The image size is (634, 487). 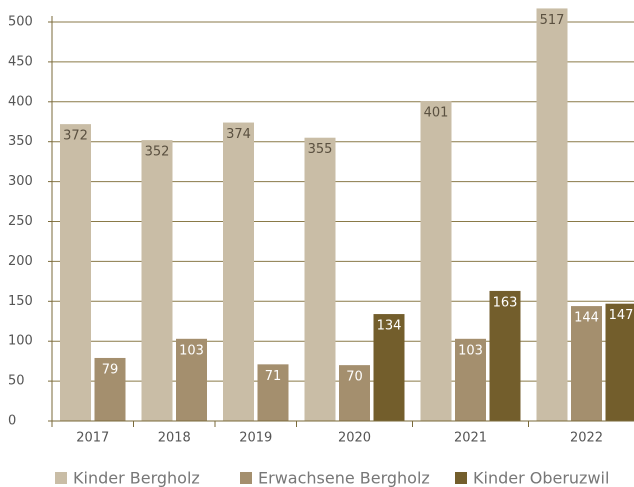 What do you see at coordinates (75, 136) in the screenshot?
I see `value-label: 372` at bounding box center [75, 136].